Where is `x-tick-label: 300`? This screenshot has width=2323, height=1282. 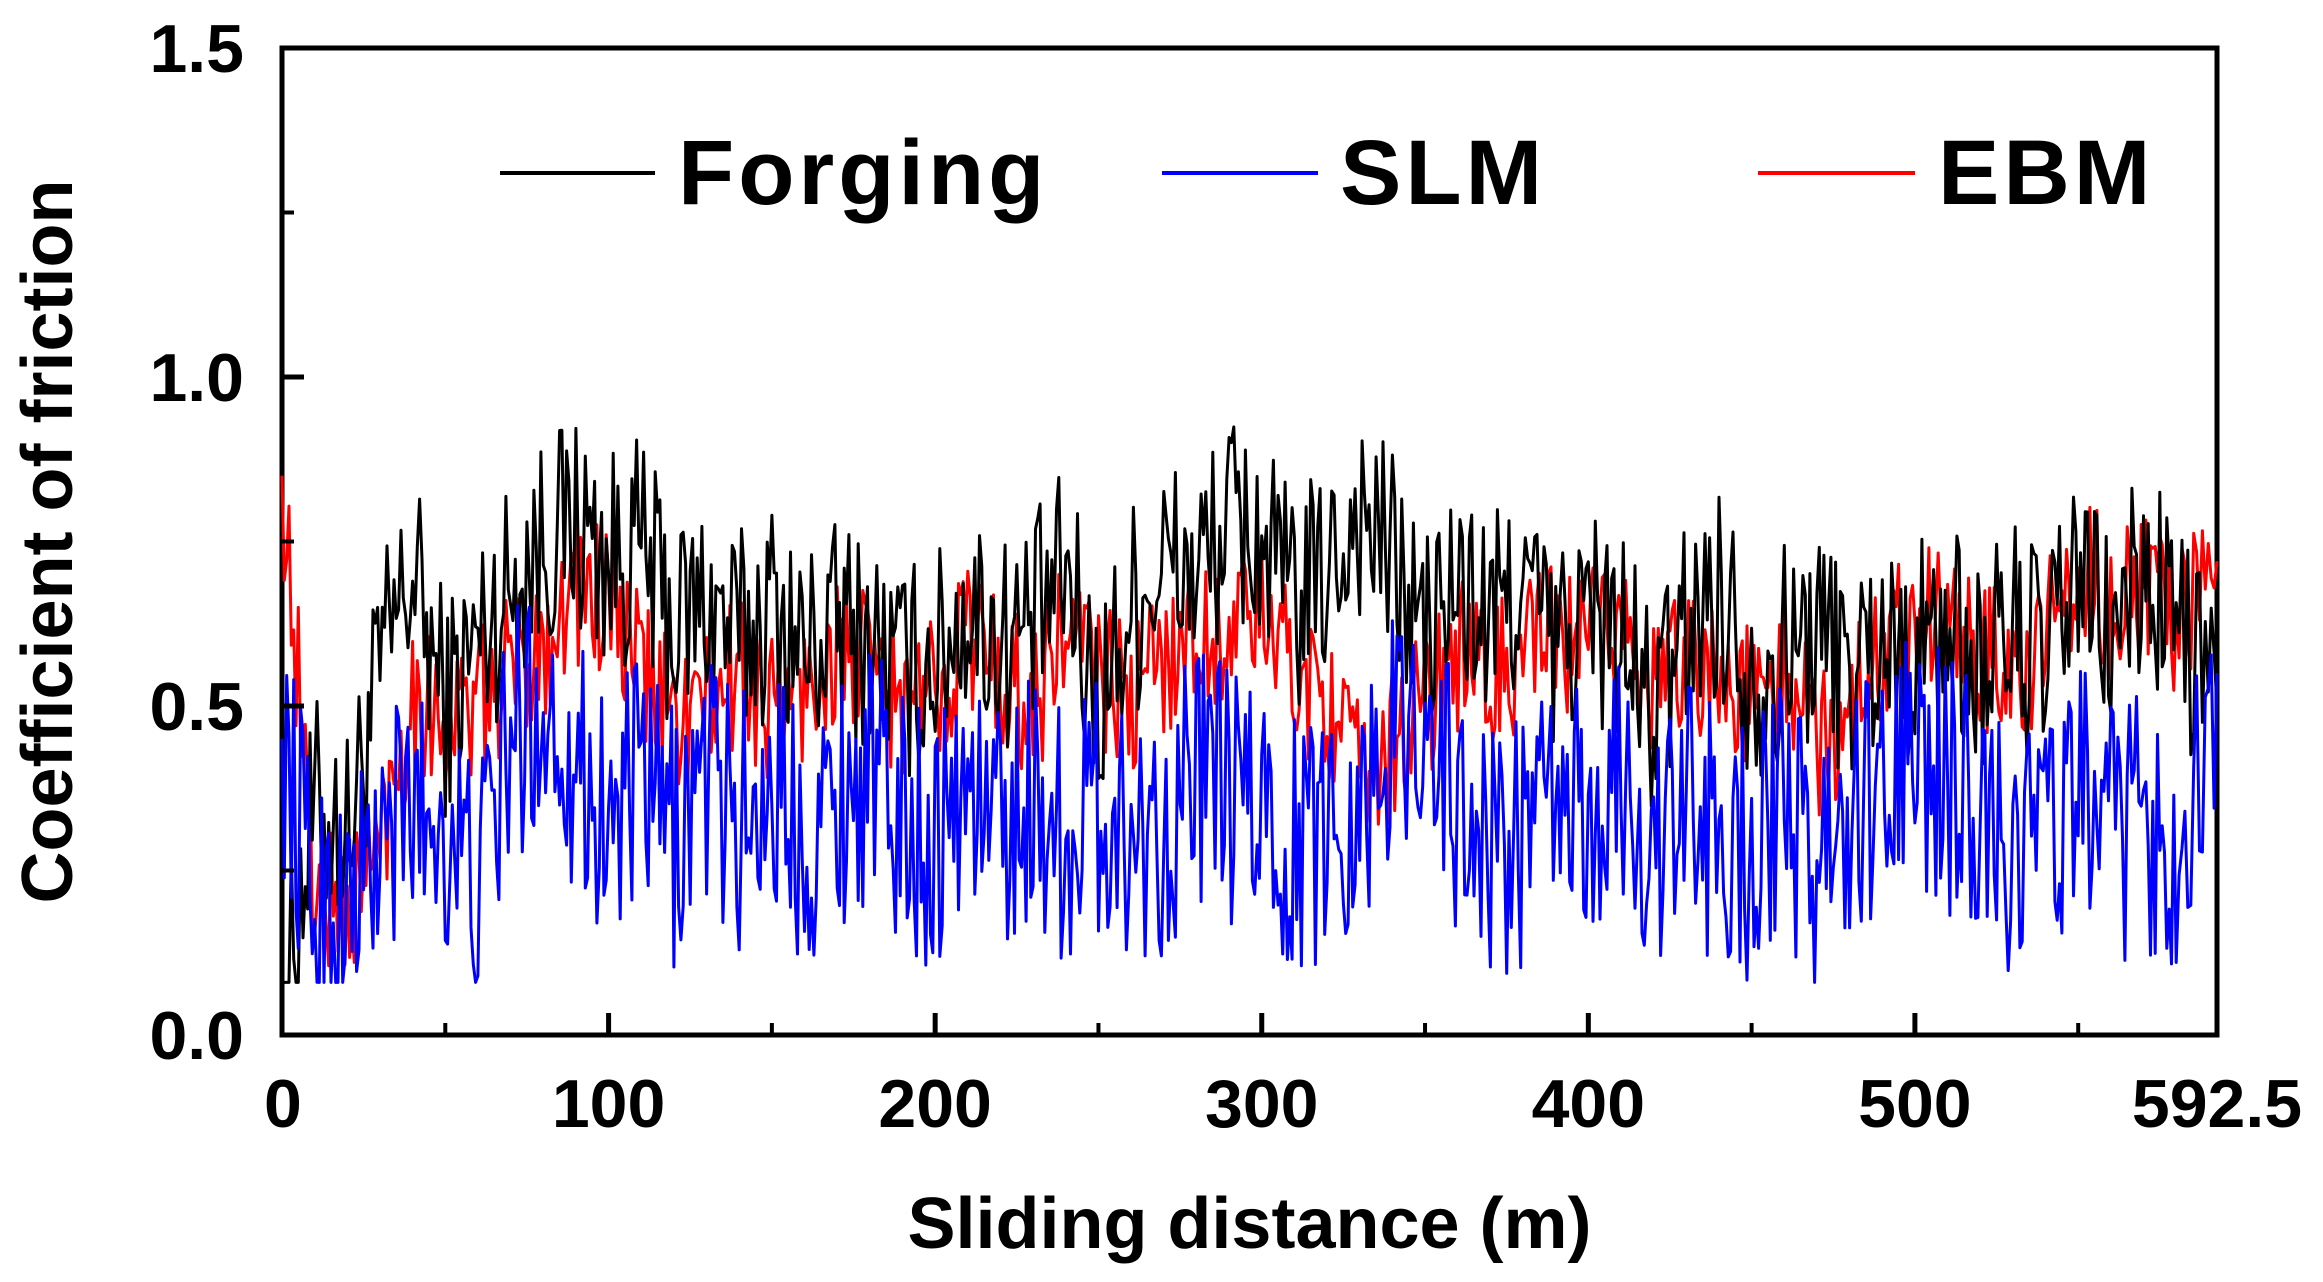
x-tick-label: 300 is located at coordinates (1261, 1104).